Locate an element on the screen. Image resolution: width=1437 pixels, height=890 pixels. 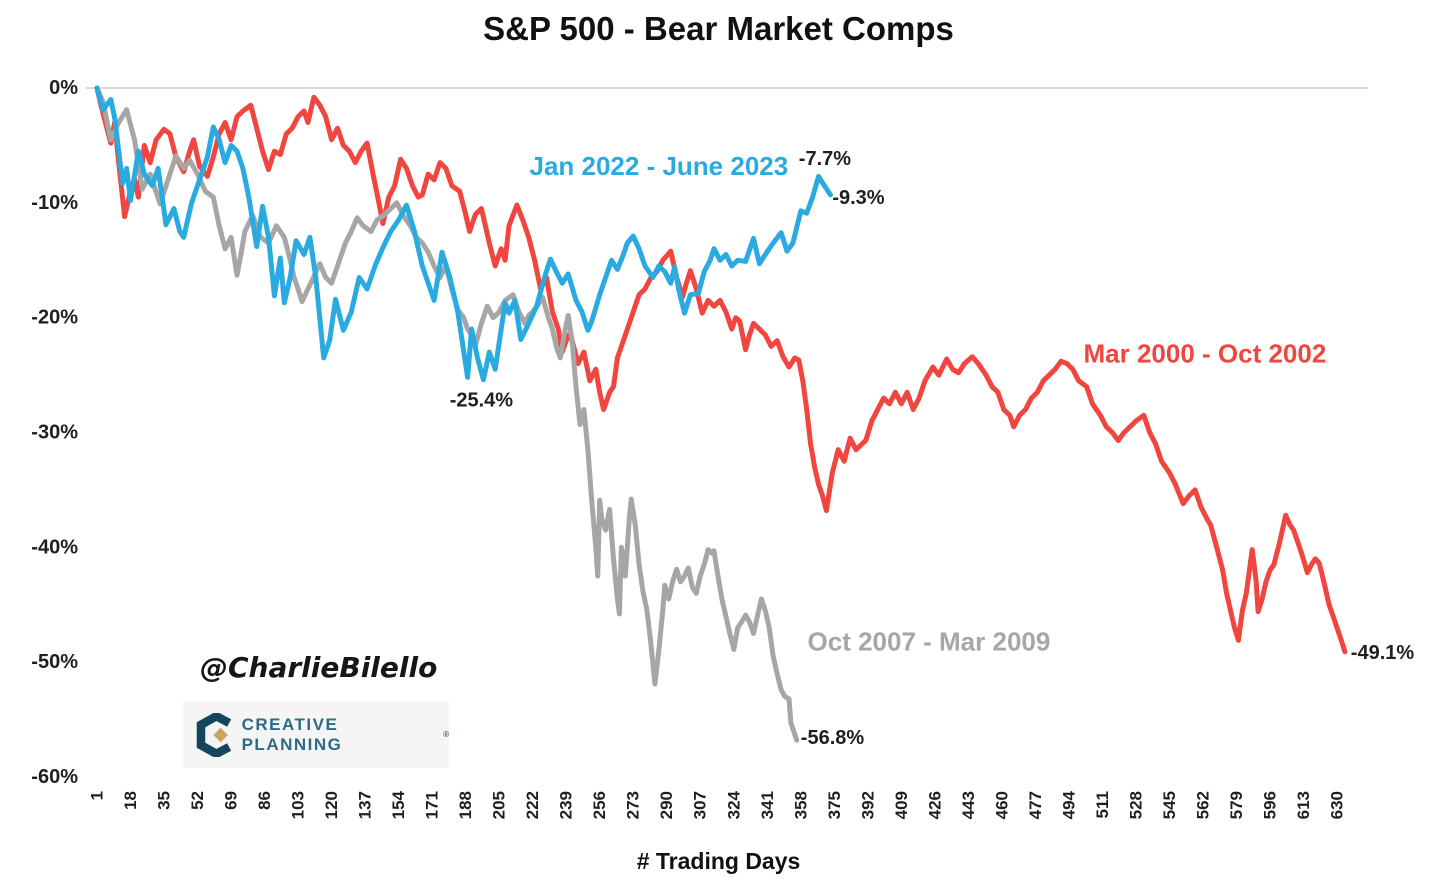
x-tick-341: 341 is located at coordinates (767, 805).